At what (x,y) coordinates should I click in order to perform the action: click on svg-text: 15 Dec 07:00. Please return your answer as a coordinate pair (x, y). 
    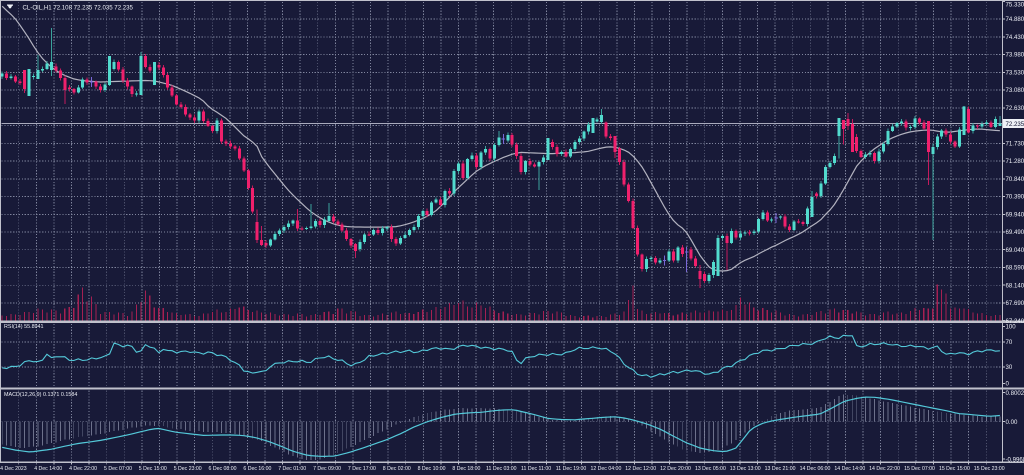
    Looking at the image, I should click on (919, 469).